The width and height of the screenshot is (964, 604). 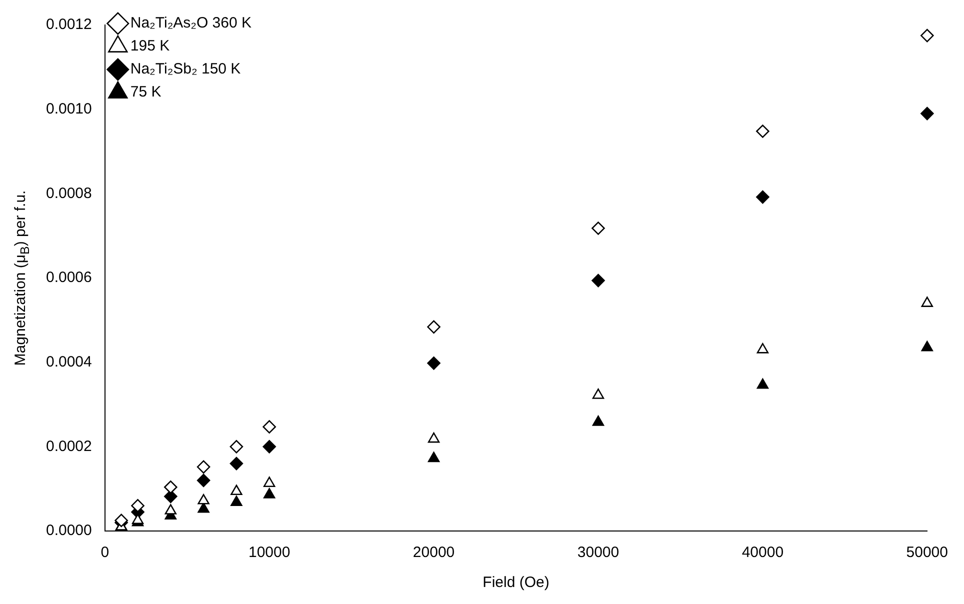 I want to click on legend-label: 195 K, so click(x=150, y=46).